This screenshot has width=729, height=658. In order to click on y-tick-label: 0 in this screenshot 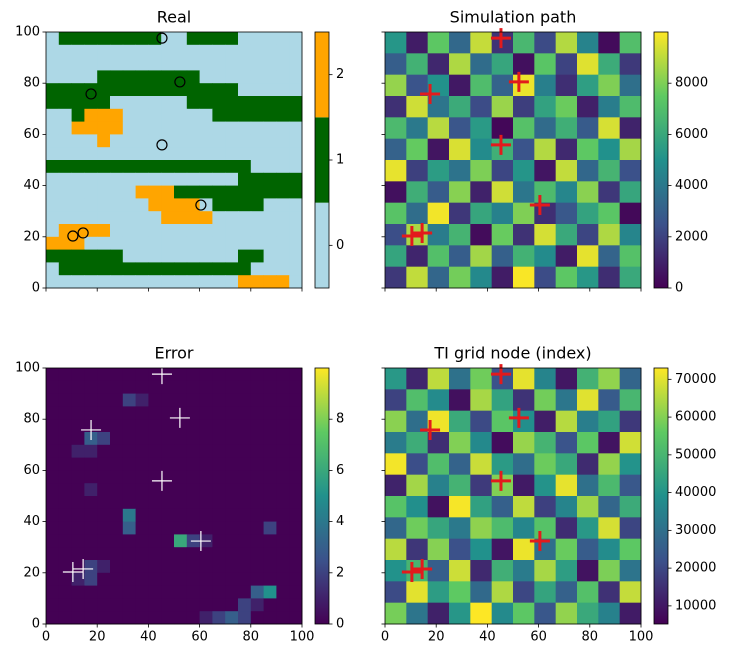, I will do `click(36, 624)`.